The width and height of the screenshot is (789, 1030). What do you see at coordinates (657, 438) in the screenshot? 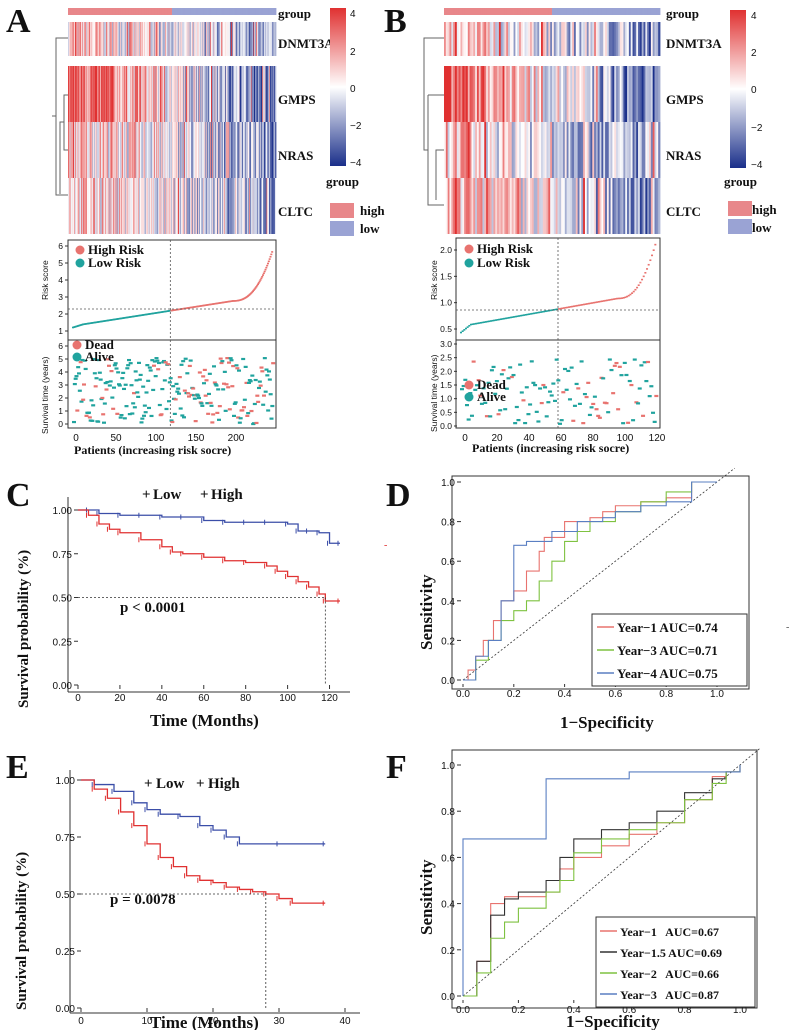
I see `x-tick-label: 120` at bounding box center [657, 438].